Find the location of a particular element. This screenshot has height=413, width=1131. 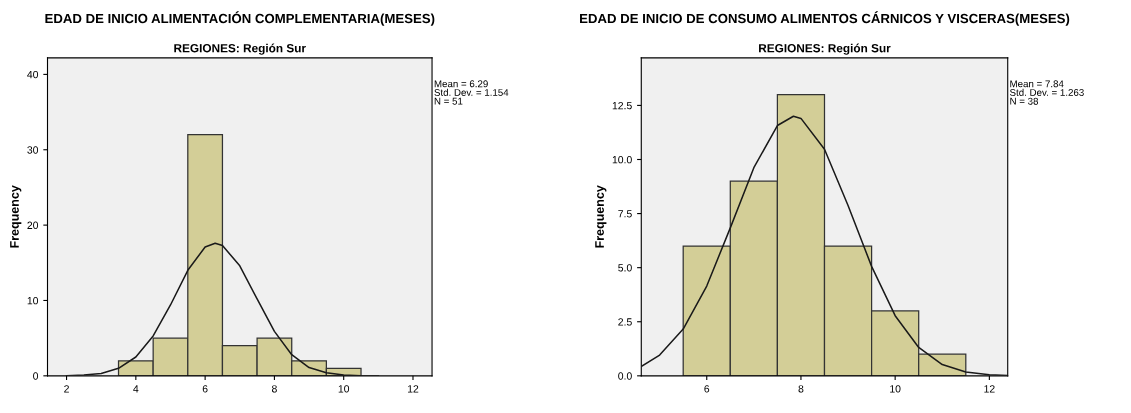

y-tick-label: 2.5 is located at coordinates (625, 322).